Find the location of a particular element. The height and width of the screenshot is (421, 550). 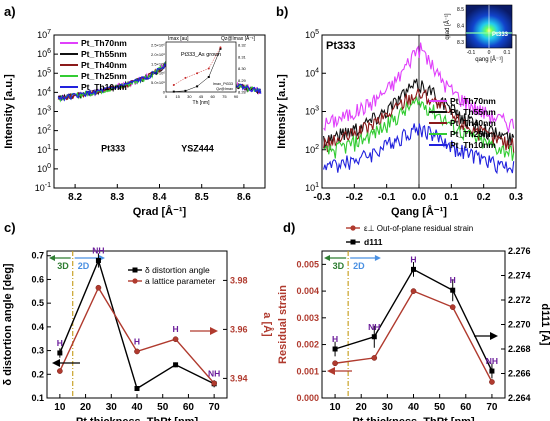

y-axis-label-a: Intensity [a.u.] is located at coordinates (9, 111).